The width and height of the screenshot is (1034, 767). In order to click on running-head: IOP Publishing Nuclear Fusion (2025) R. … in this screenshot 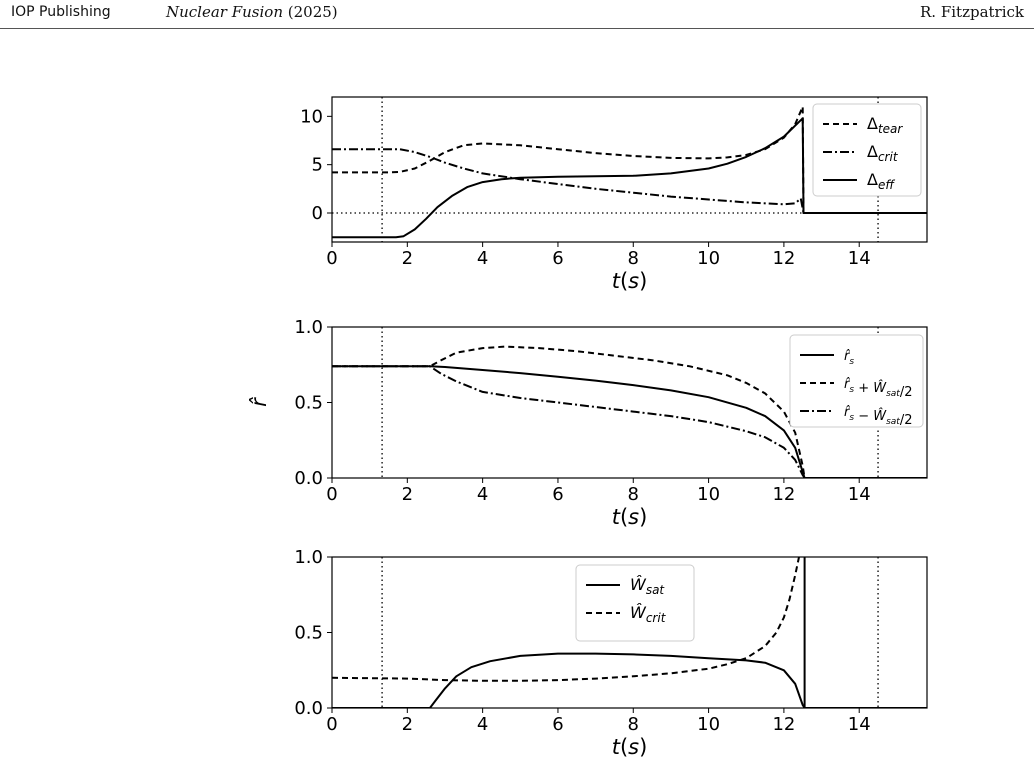, I will do `click(517, 15)`.